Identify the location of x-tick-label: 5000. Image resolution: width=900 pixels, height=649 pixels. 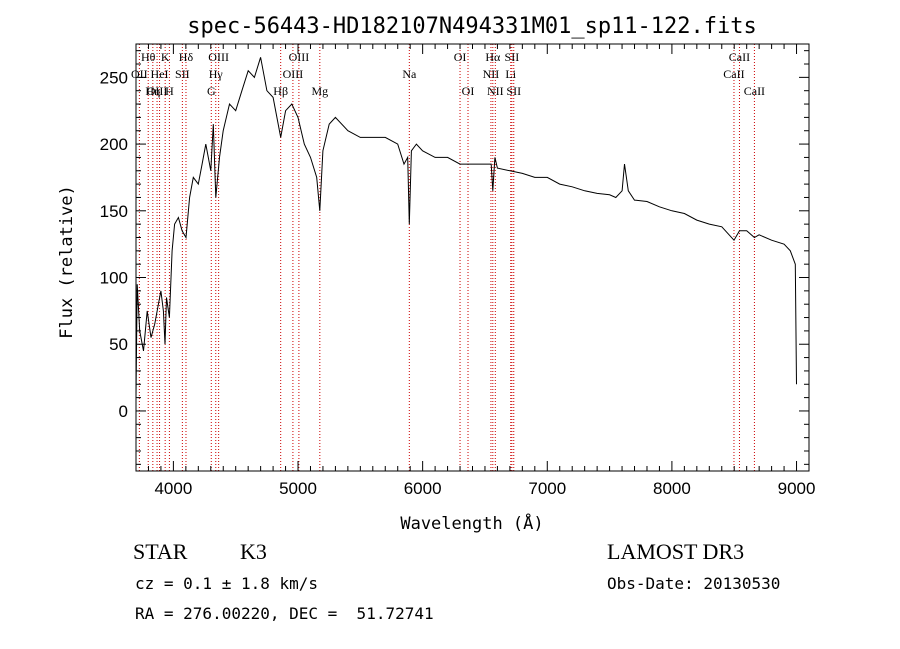
(298, 488).